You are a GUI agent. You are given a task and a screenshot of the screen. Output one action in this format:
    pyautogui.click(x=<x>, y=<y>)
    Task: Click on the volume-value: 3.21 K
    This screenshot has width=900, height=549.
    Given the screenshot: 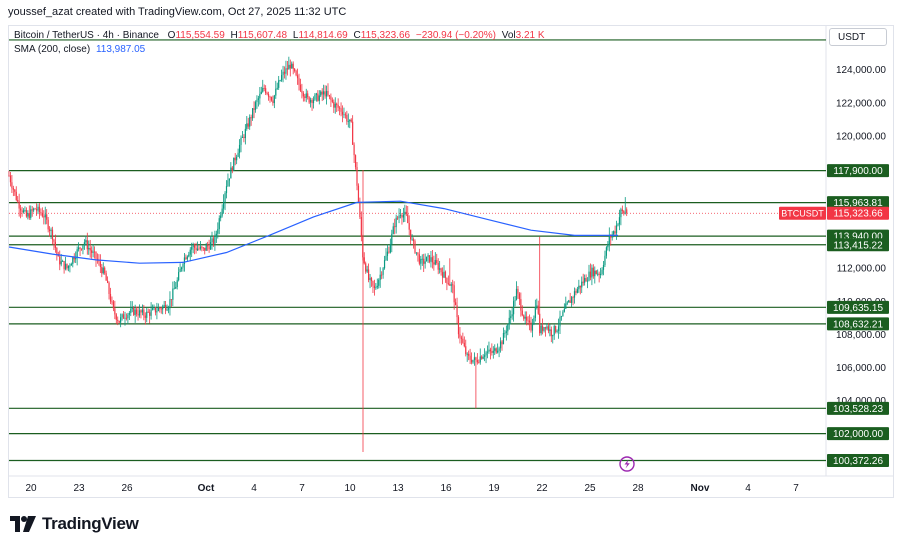 What is the action you would take?
    pyautogui.click(x=530, y=35)
    